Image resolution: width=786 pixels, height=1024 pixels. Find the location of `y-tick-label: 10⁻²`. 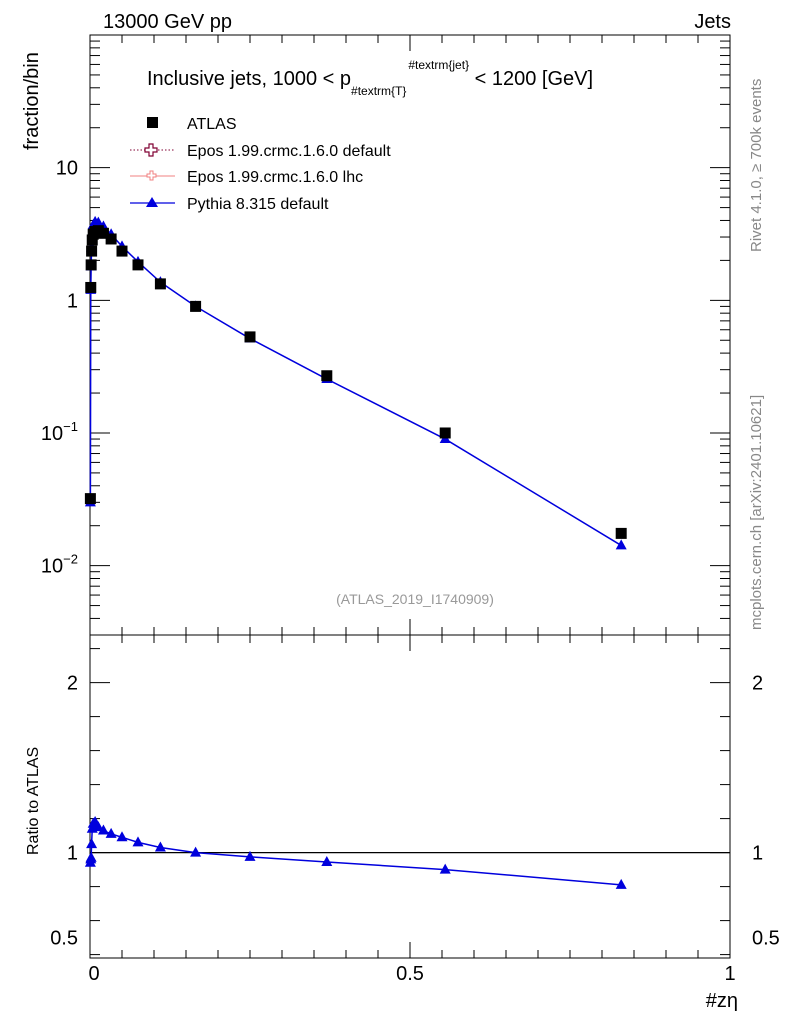

y-tick-label: 10⁻² is located at coordinates (59, 565).